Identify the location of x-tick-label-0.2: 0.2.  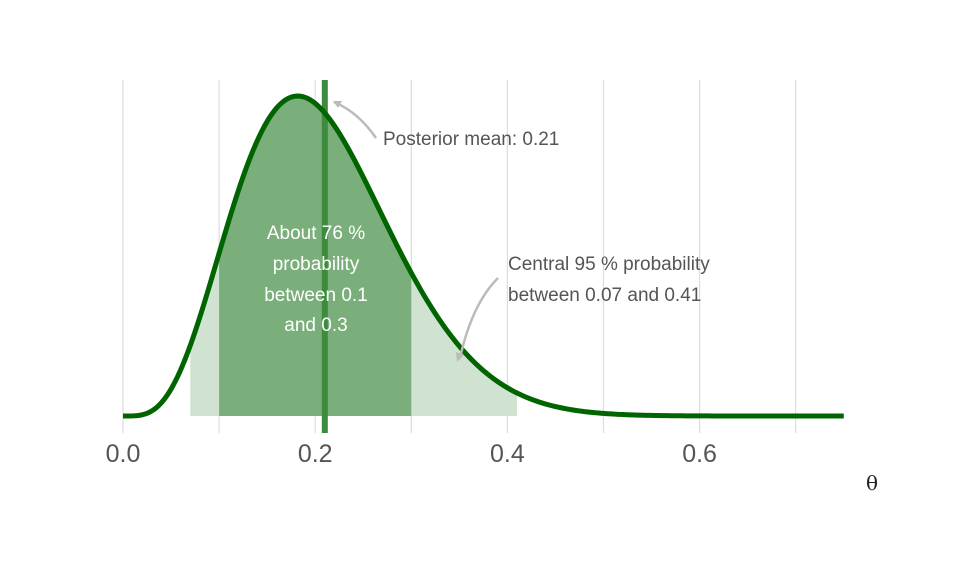
(315, 454).